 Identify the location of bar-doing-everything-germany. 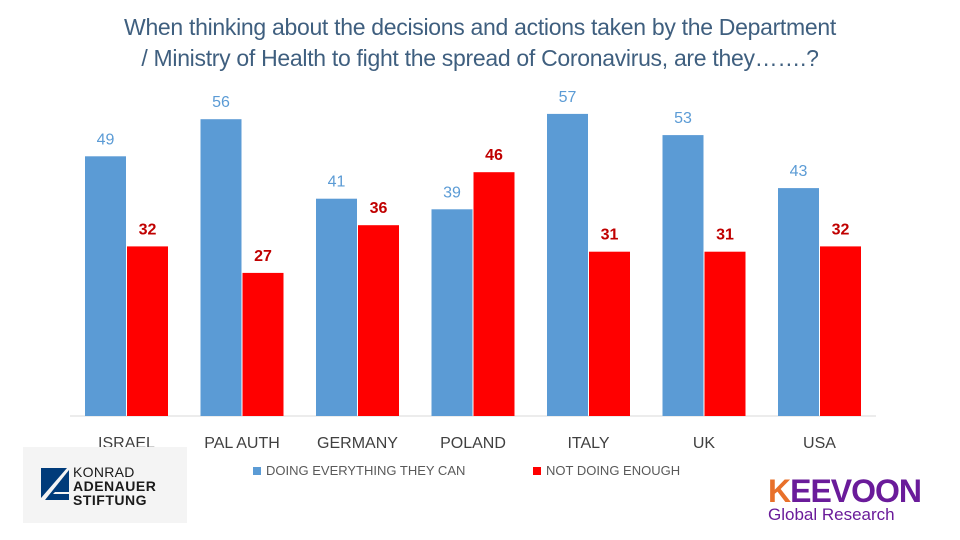
(336, 307).